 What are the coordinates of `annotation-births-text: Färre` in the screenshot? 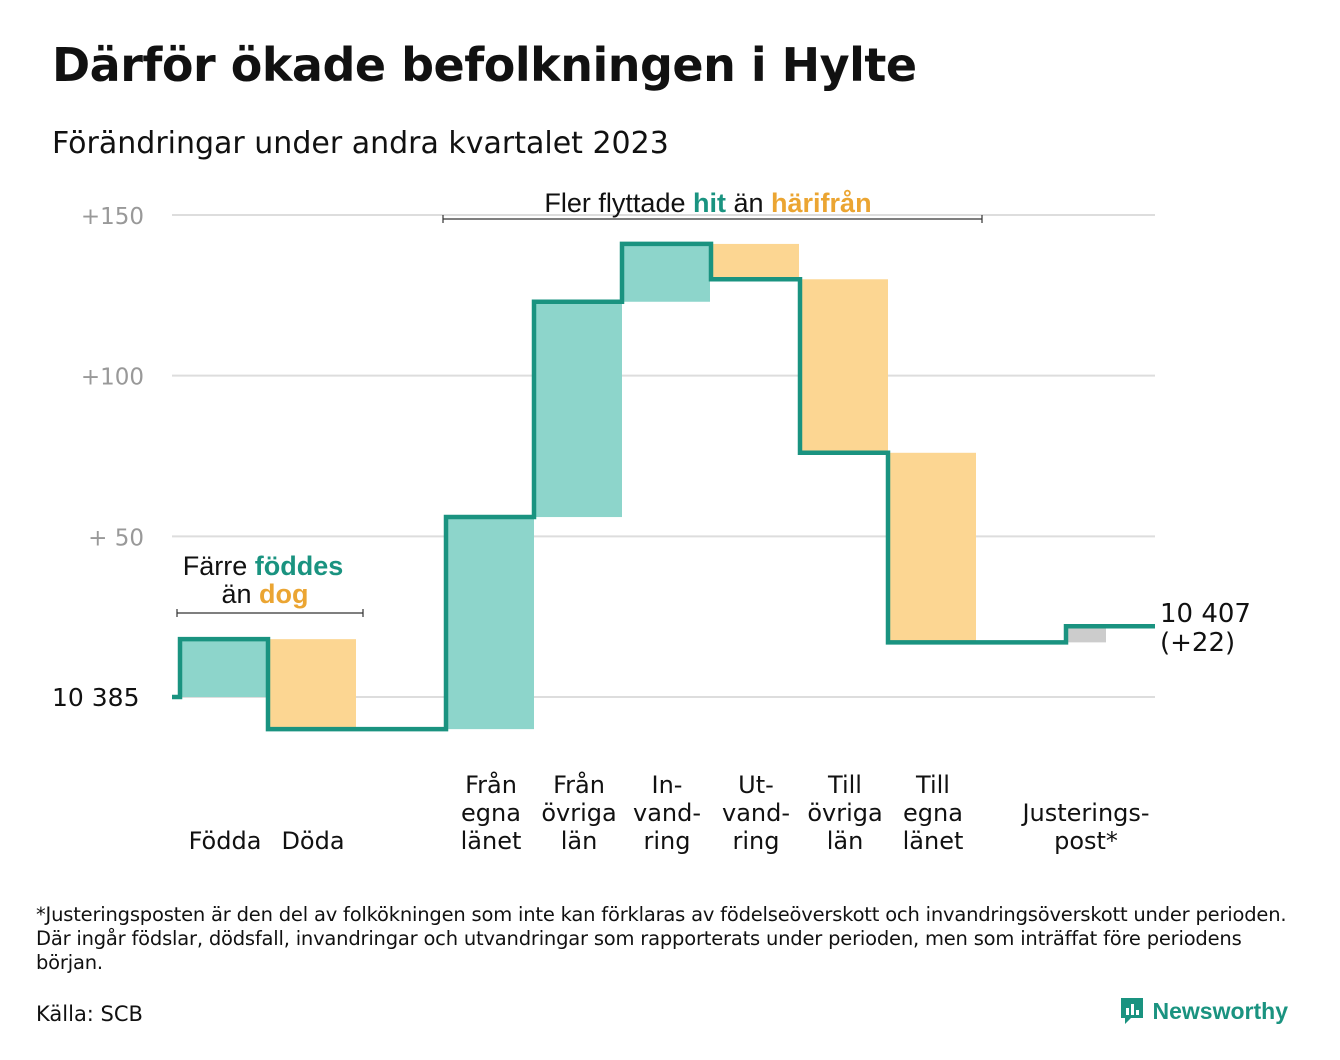 It's located at (219, 566).